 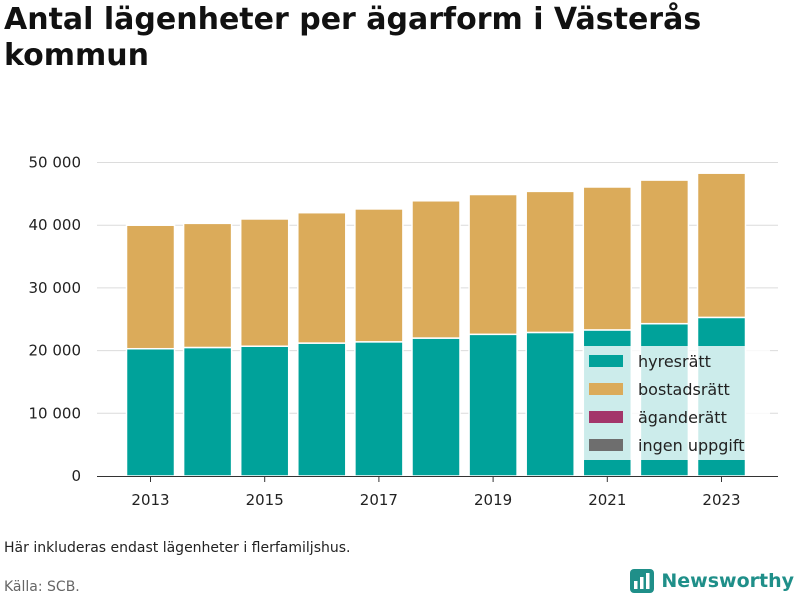 I want to click on legend-label: hyresrätt, so click(x=674, y=361).